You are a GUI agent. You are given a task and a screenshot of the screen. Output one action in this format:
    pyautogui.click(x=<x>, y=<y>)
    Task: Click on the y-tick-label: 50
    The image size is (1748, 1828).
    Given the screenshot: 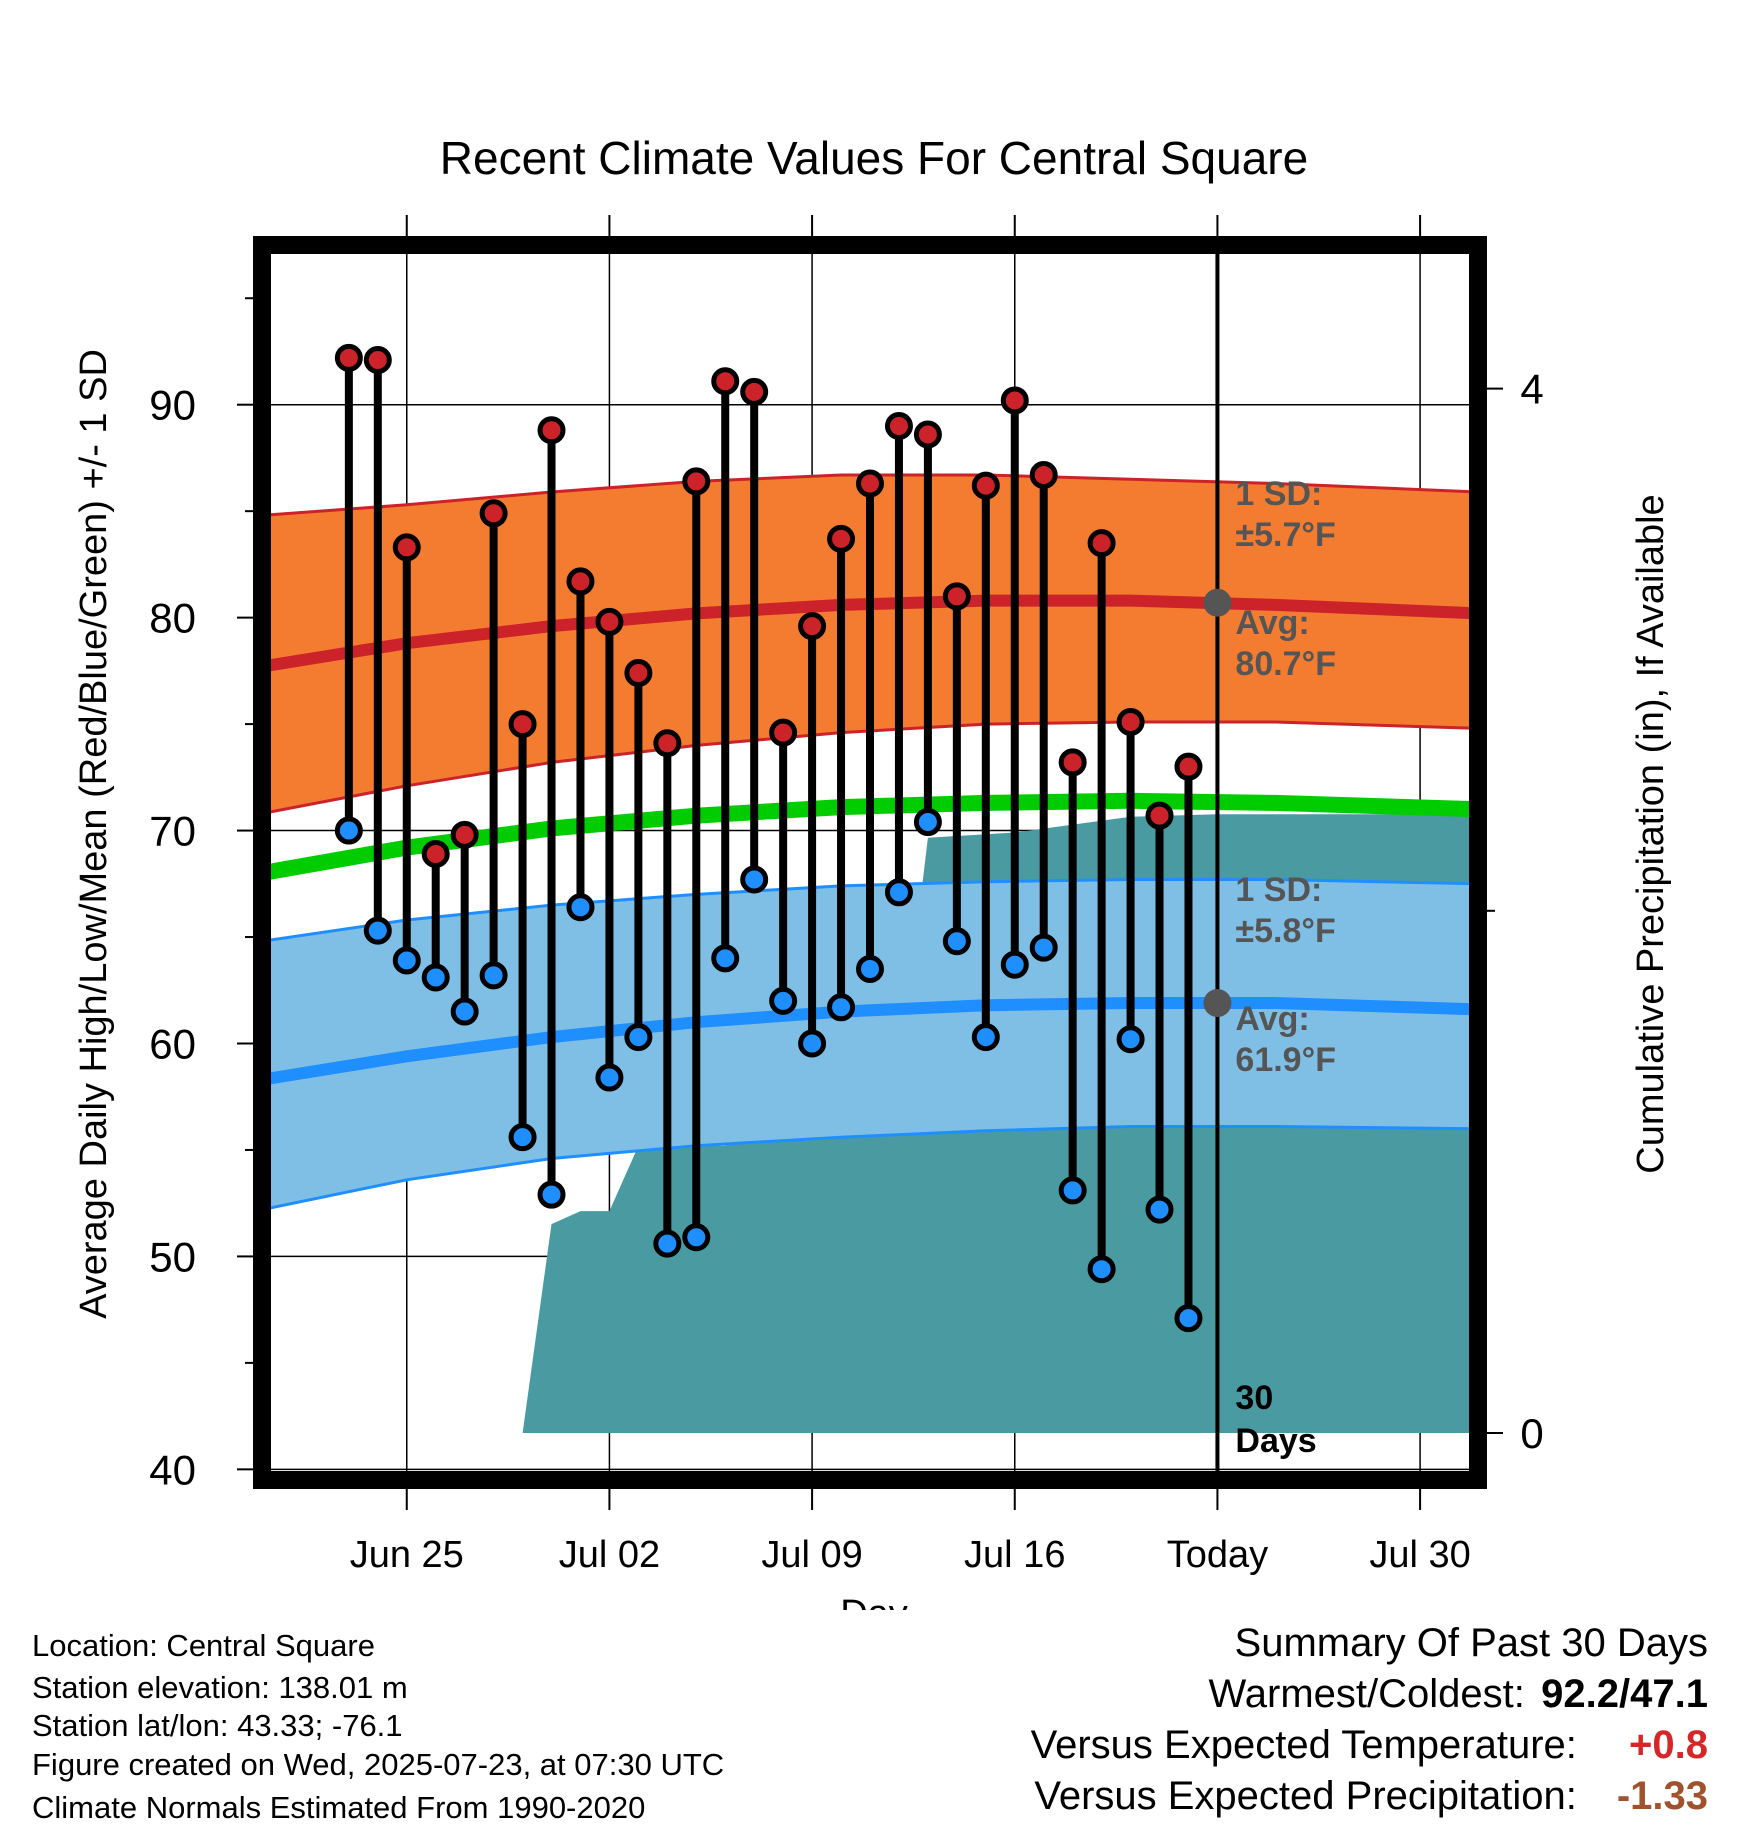 What is the action you would take?
    pyautogui.click(x=172, y=1256)
    